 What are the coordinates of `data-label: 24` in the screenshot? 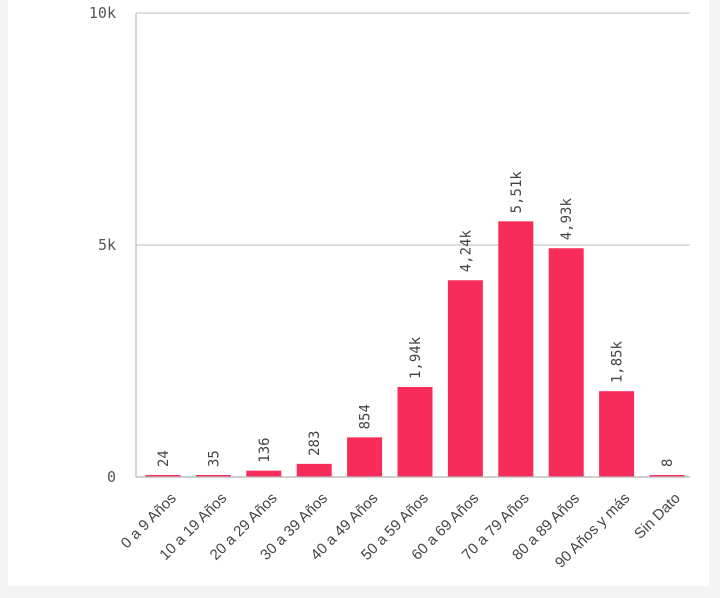 It's located at (164, 458).